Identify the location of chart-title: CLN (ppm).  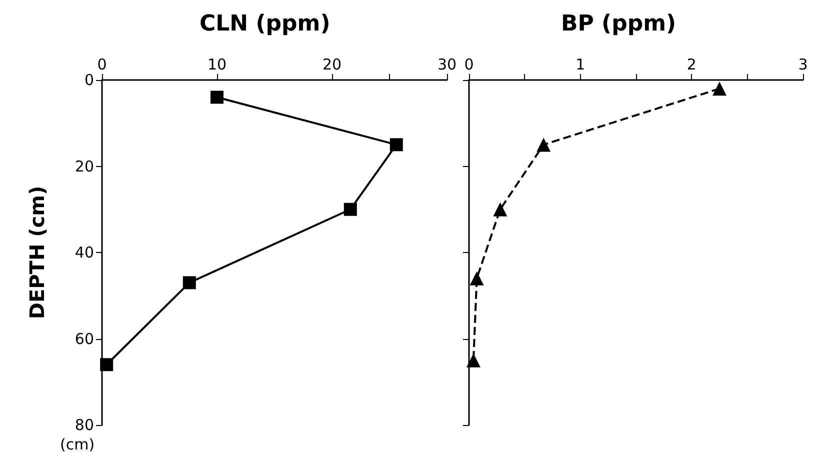
(265, 24).